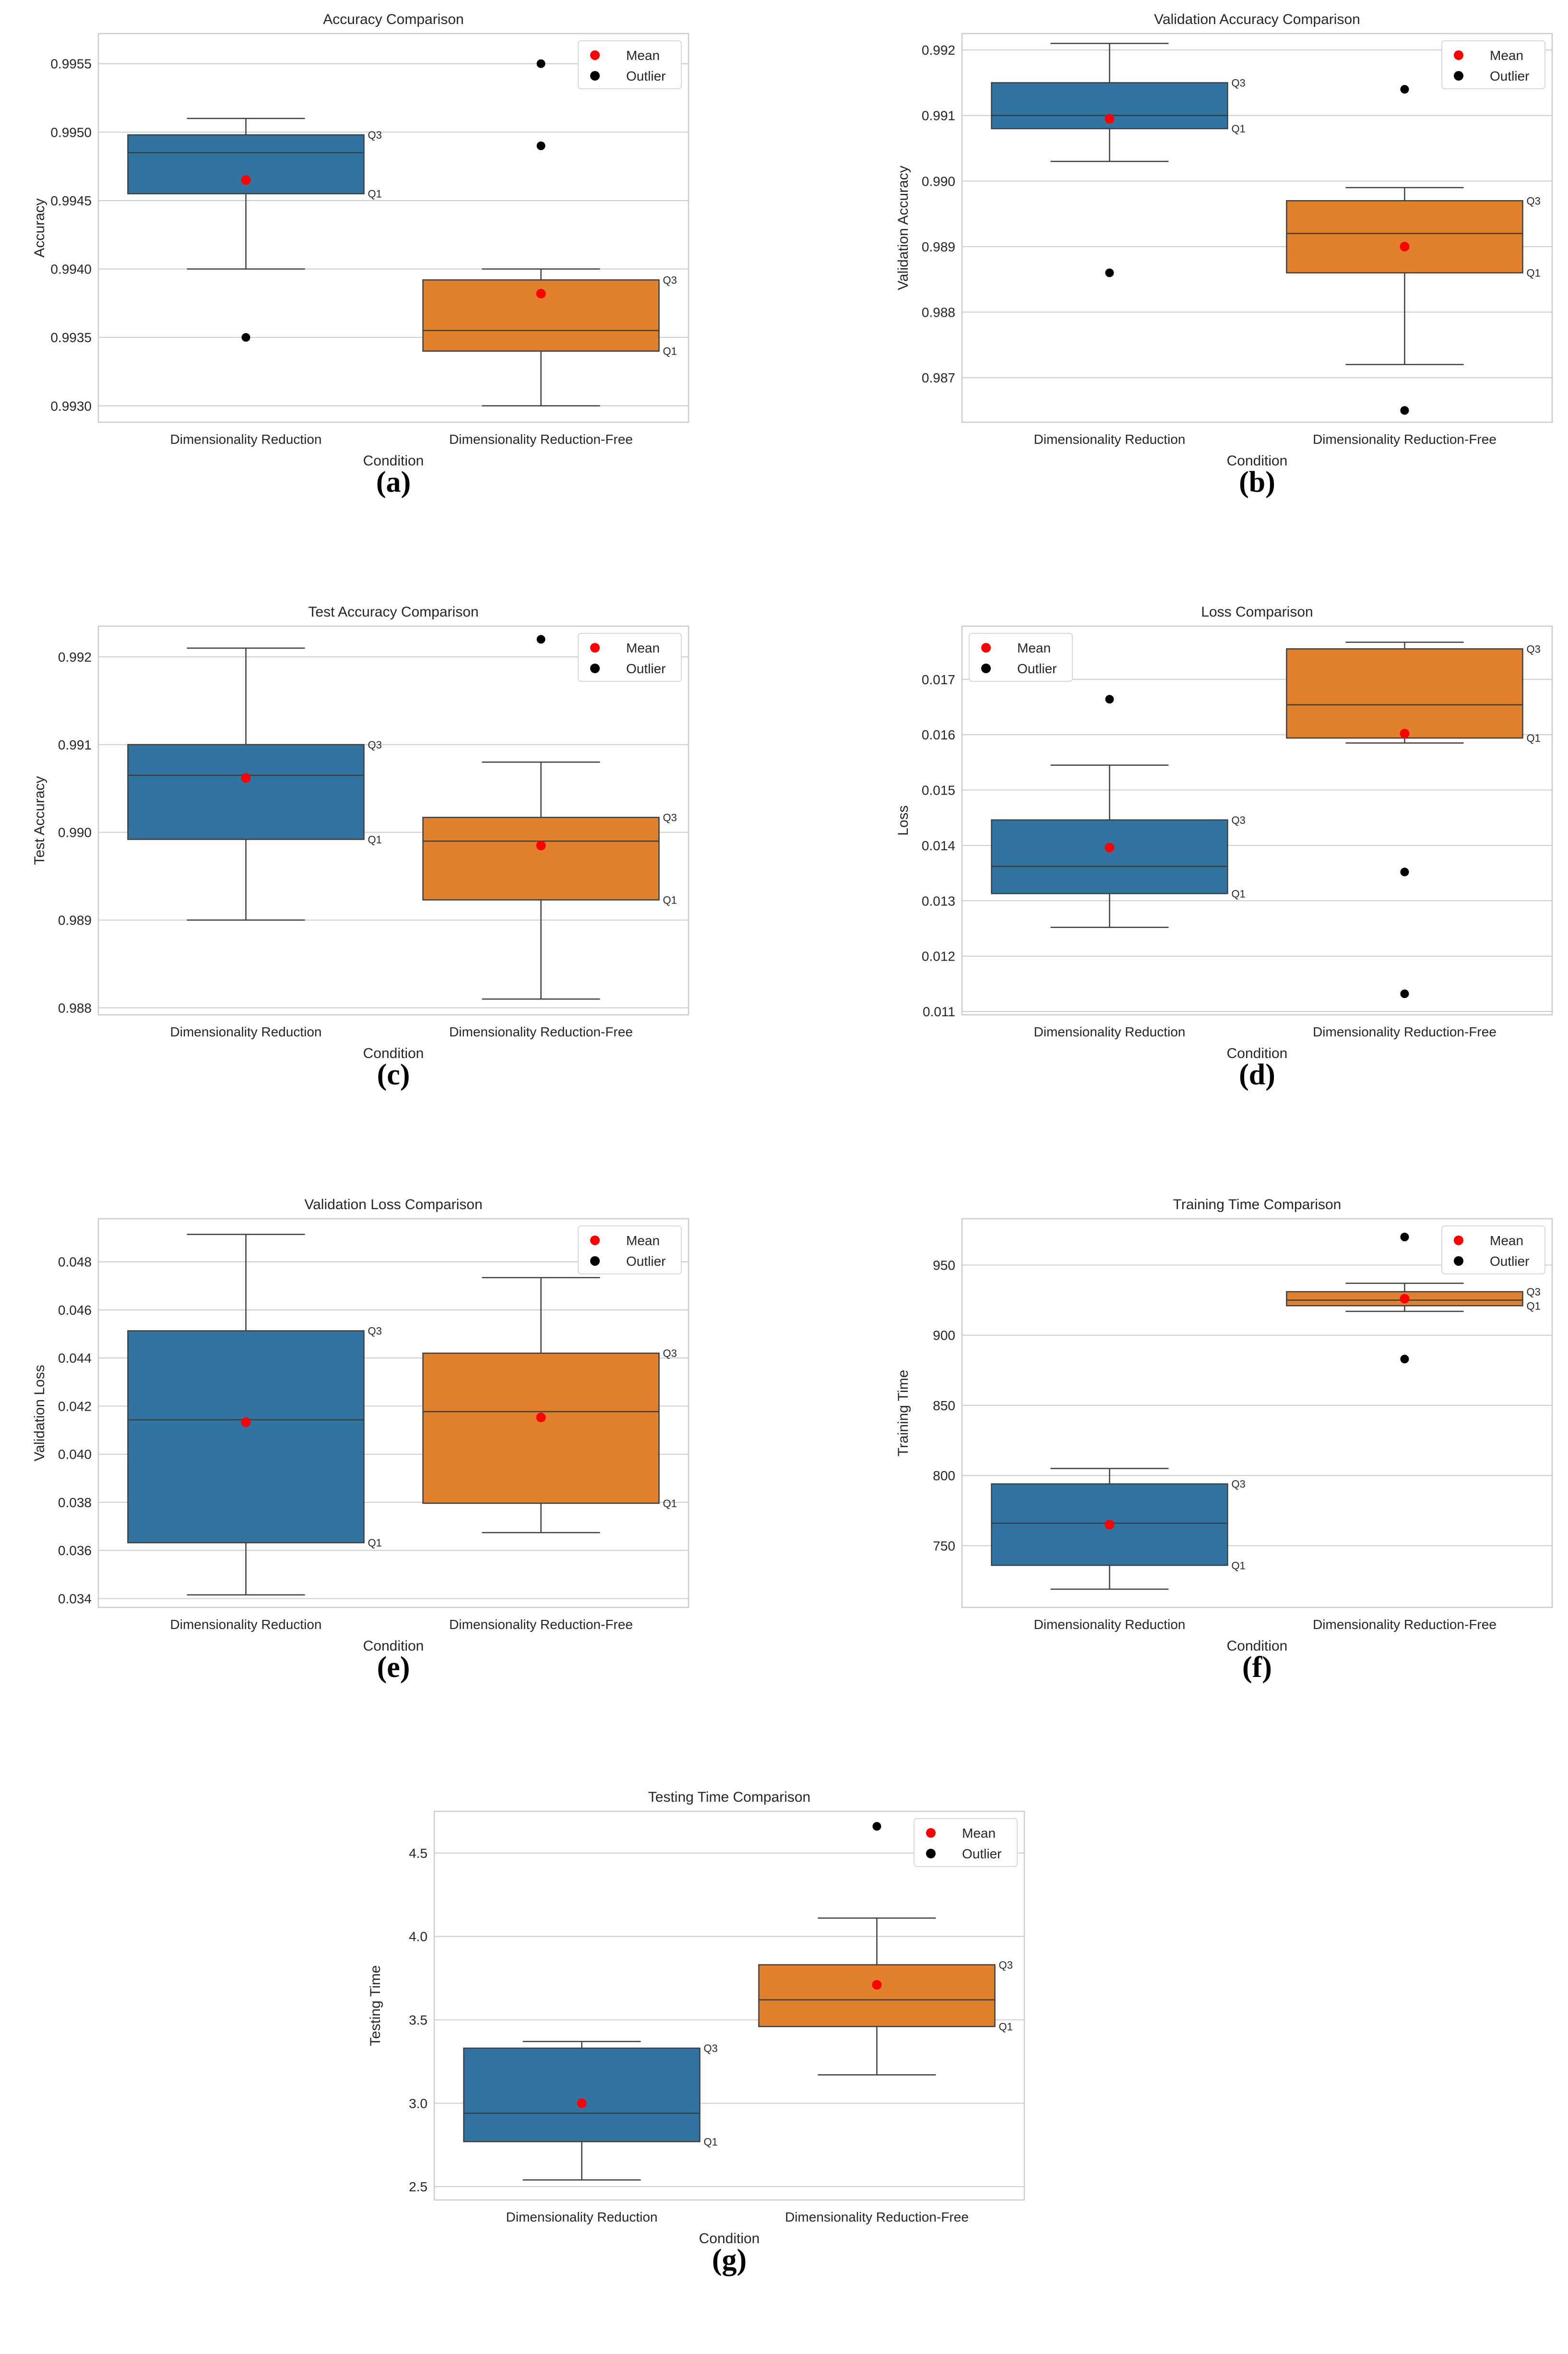 The height and width of the screenshot is (2354, 1568). I want to click on y-tick-label: 0.9950, so click(71, 132).